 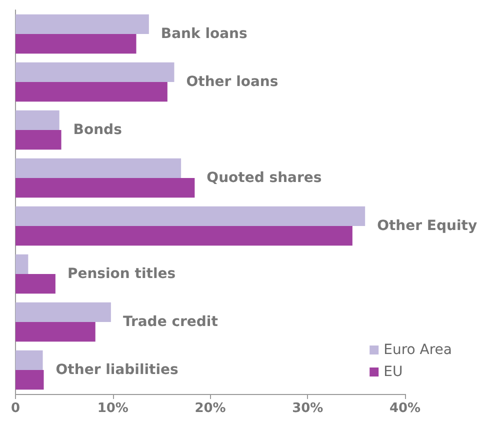 What do you see at coordinates (405, 408) in the screenshot?
I see `x-tick-label: 40%` at bounding box center [405, 408].